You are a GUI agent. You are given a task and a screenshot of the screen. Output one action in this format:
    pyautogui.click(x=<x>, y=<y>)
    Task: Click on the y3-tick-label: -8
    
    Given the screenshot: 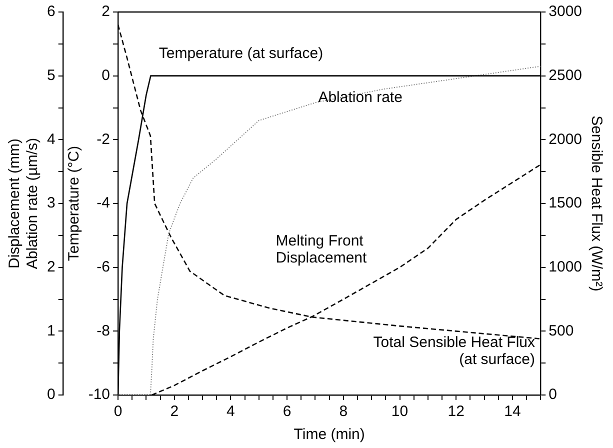 What is the action you would take?
    pyautogui.click(x=103, y=331)
    